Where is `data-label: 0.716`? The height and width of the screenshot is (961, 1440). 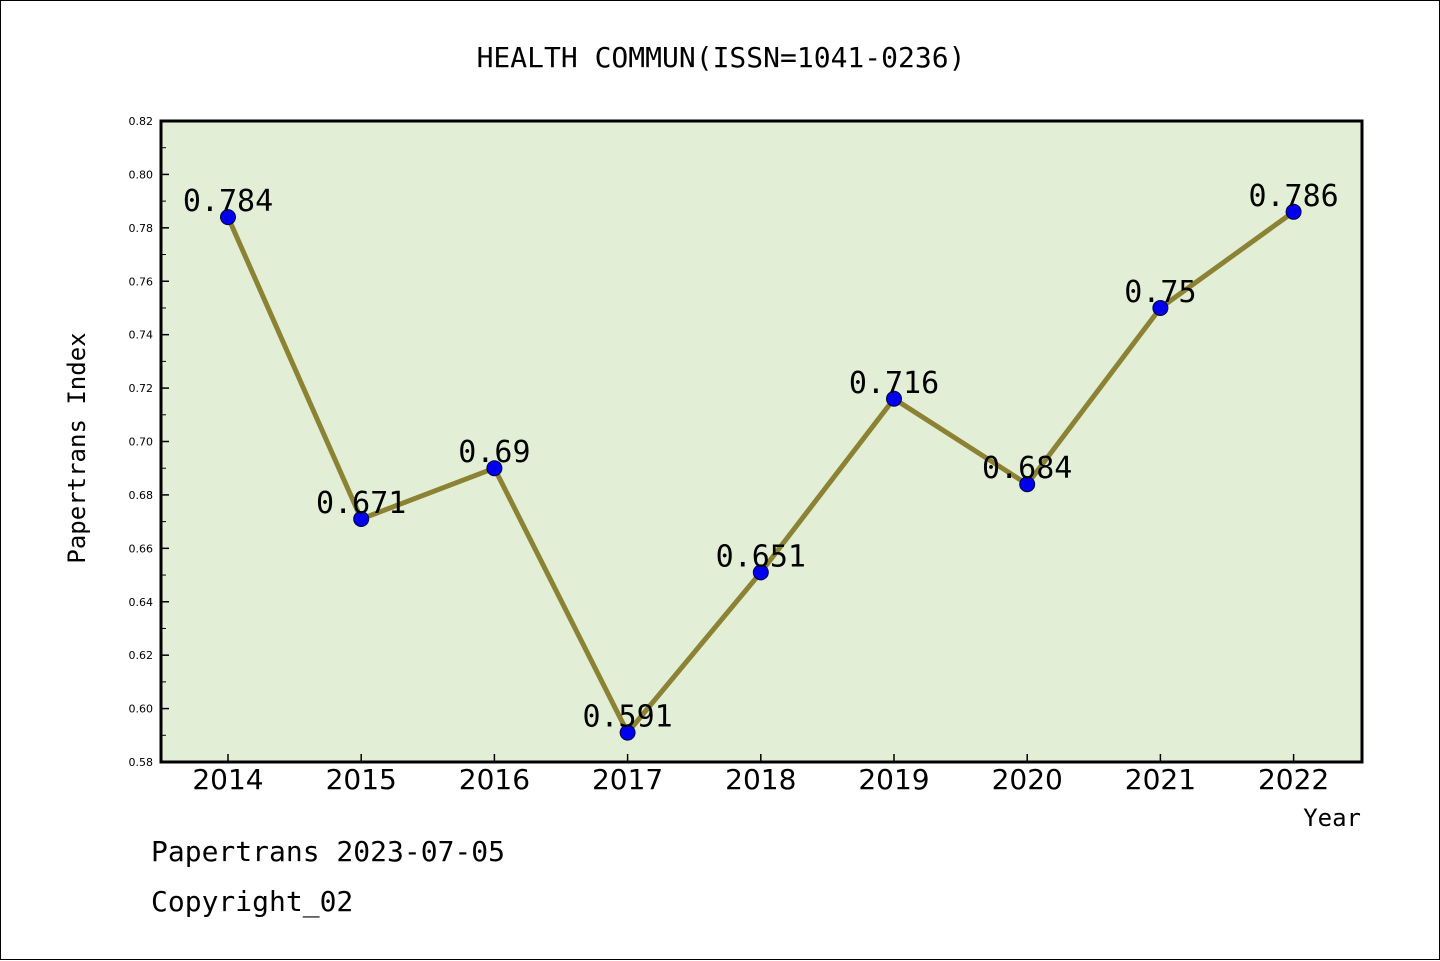 data-label: 0.716 is located at coordinates (894, 383).